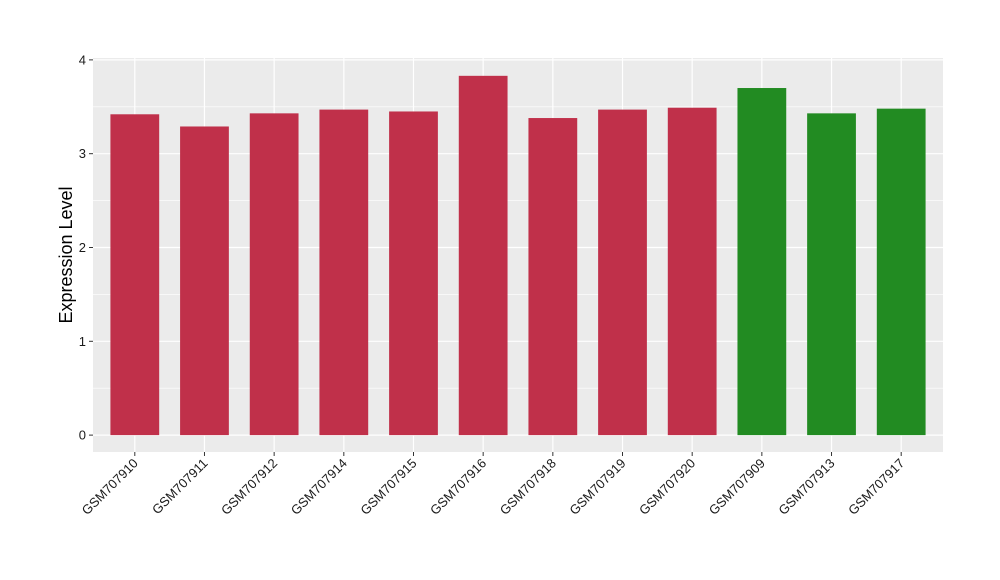 The height and width of the screenshot is (580, 1000). I want to click on bar-GSM707914, so click(344, 272).